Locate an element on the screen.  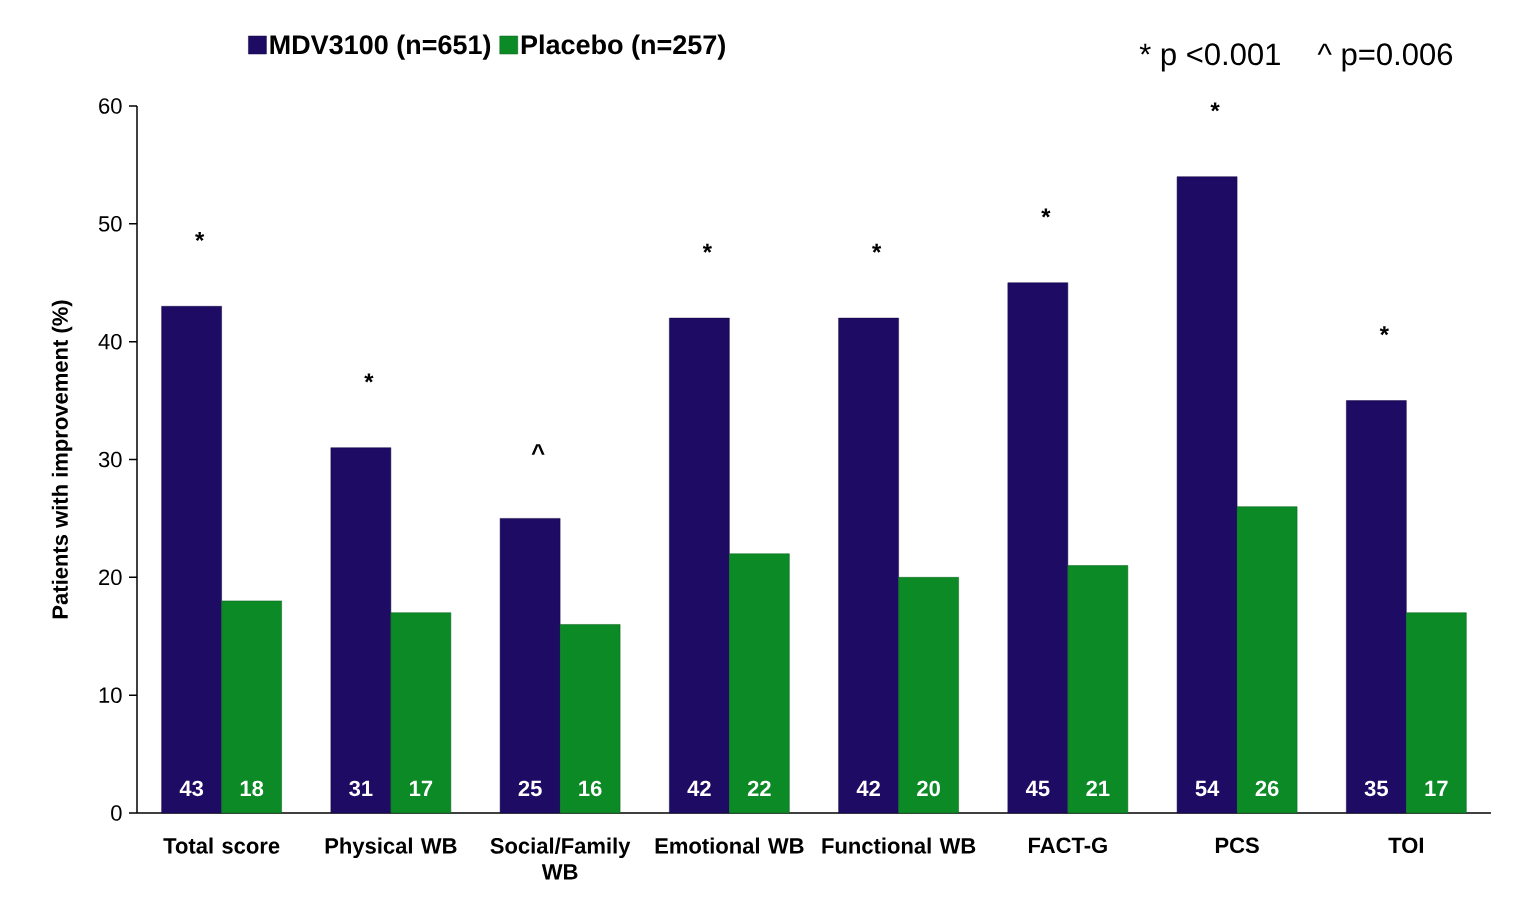
data-label: 22 is located at coordinates (759, 788).